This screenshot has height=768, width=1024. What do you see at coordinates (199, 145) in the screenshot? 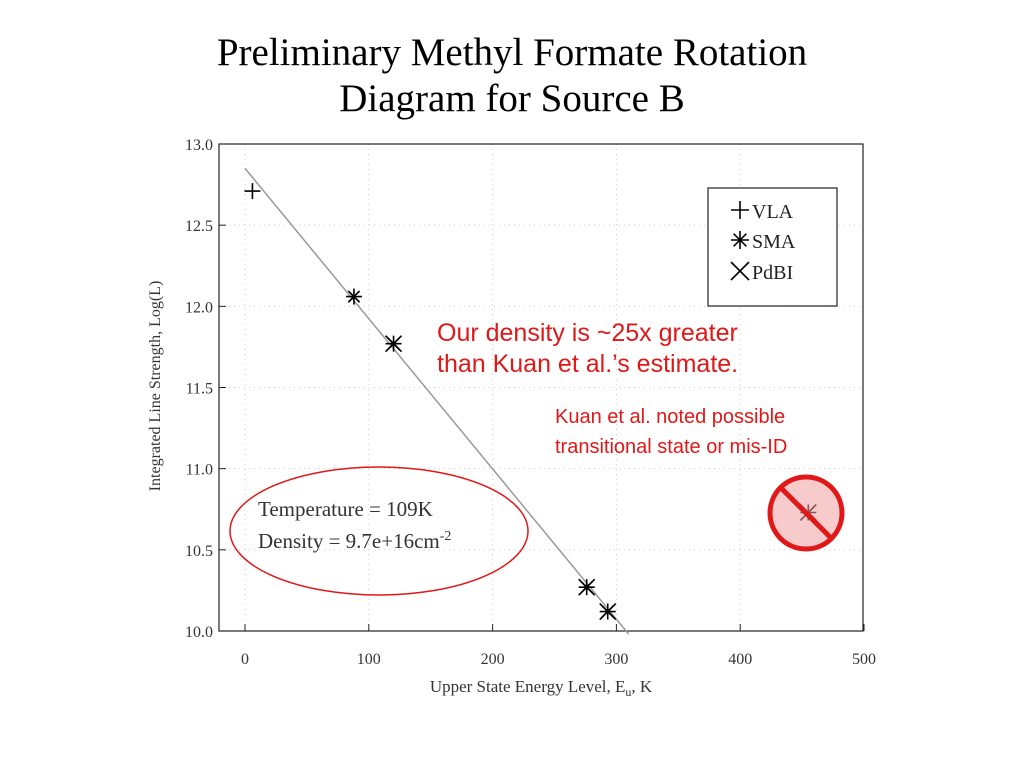
I see `y-tick-label: 13.0` at bounding box center [199, 145].